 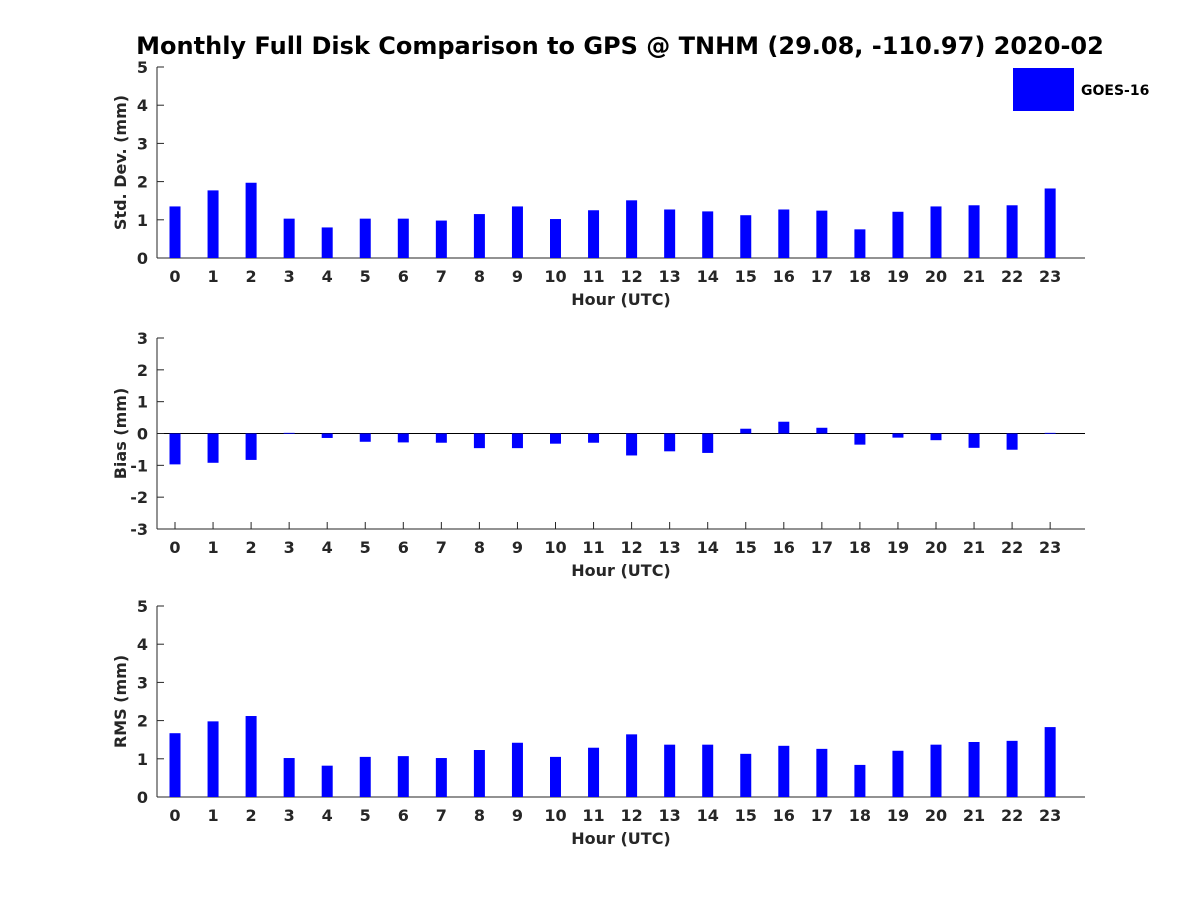 I want to click on bias-y-tick-label: 0, so click(x=142, y=434).